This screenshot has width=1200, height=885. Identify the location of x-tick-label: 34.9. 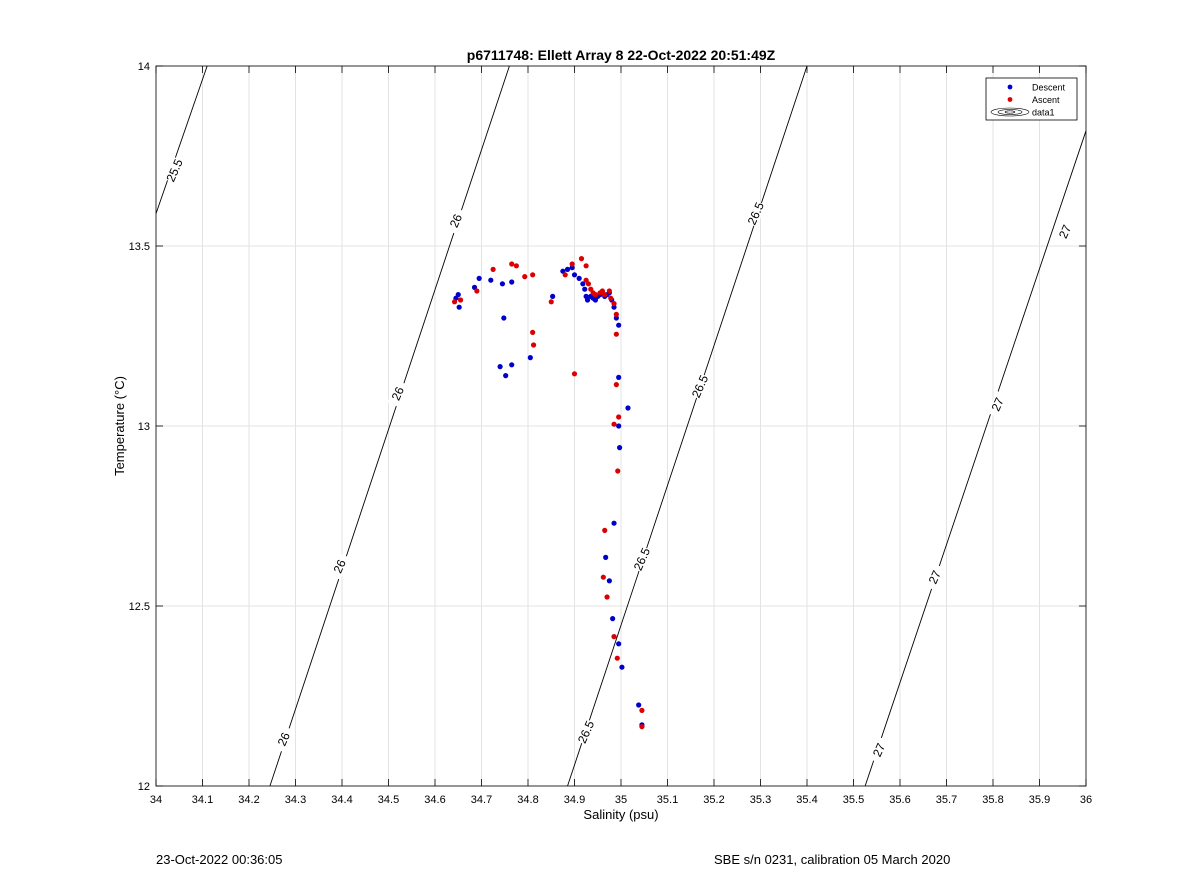
(574, 800).